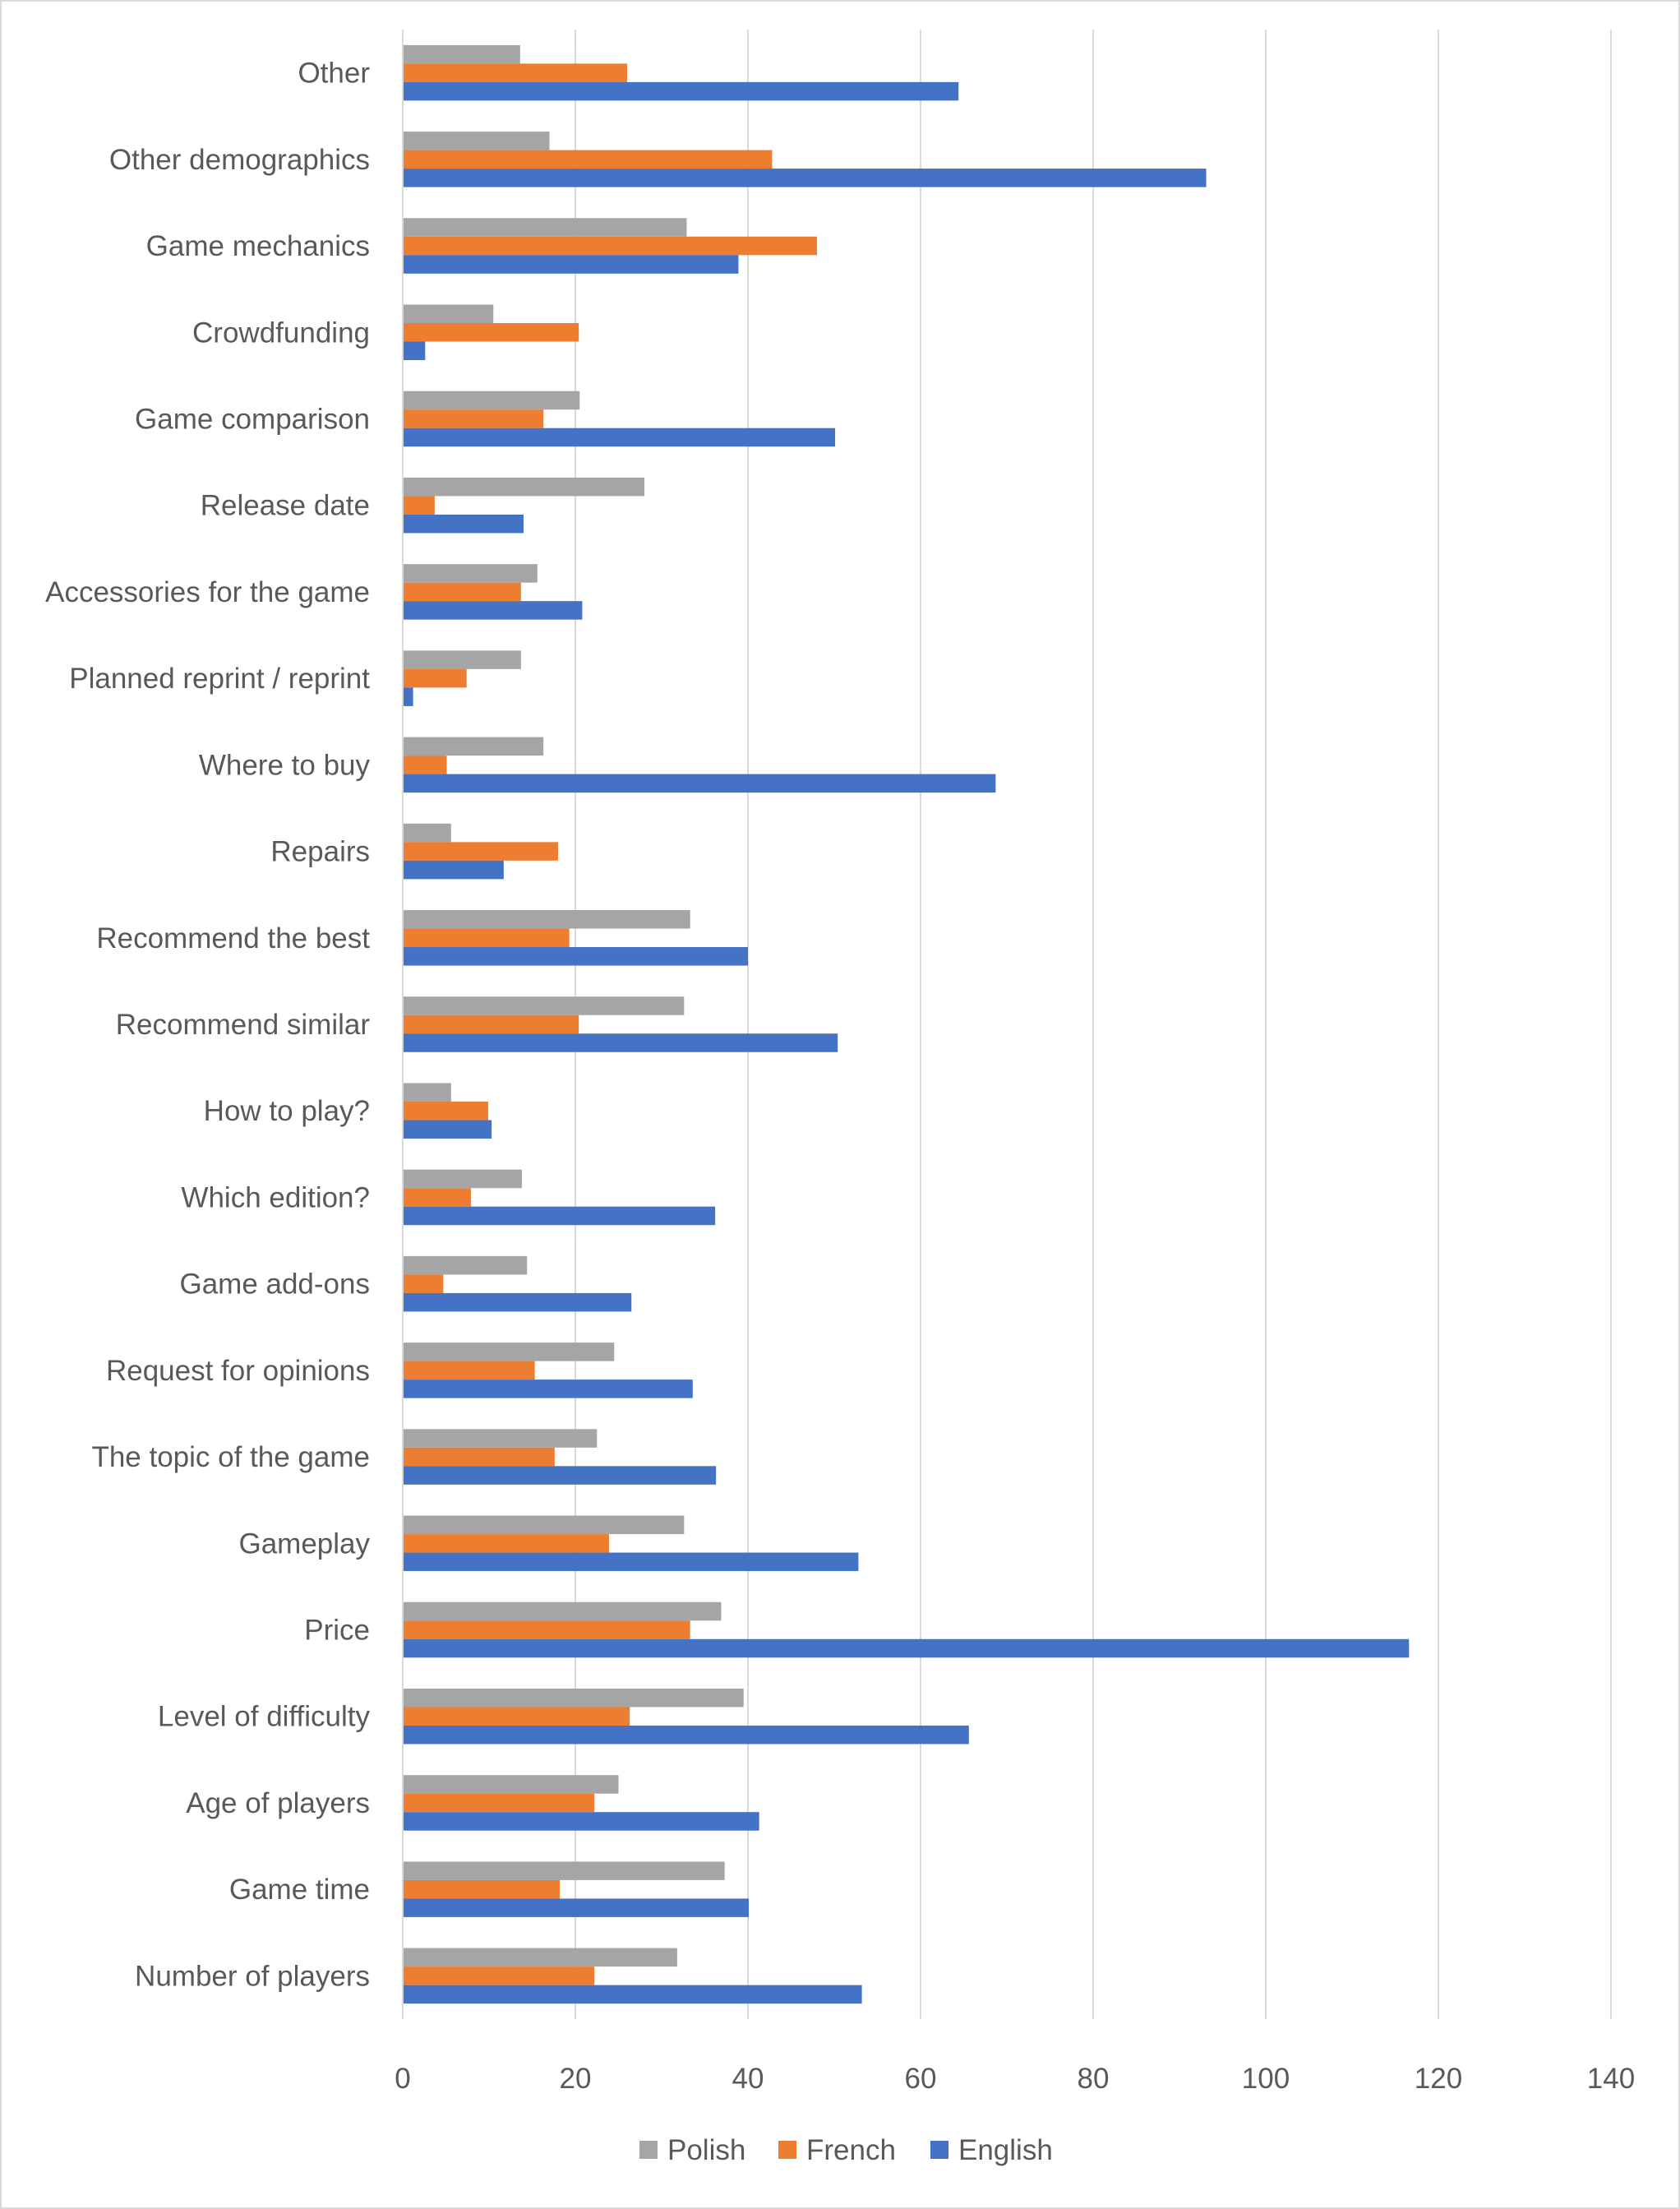 The height and width of the screenshot is (2209, 1680). Describe the element at coordinates (287, 1111) in the screenshot. I see `category-label: How to play?` at that location.